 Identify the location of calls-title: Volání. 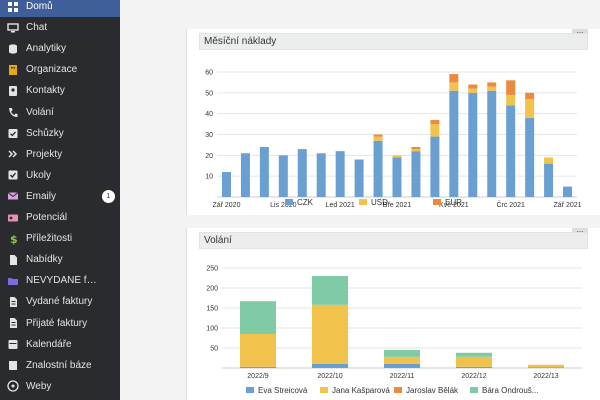
(218, 240).